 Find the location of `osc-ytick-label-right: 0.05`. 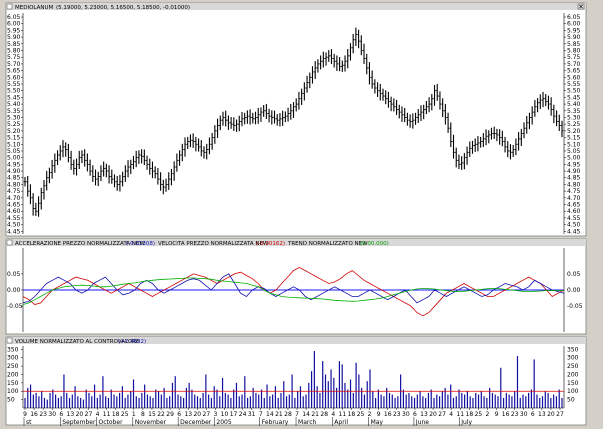

osc-ytick-label-right: 0.05 is located at coordinates (574, 274).